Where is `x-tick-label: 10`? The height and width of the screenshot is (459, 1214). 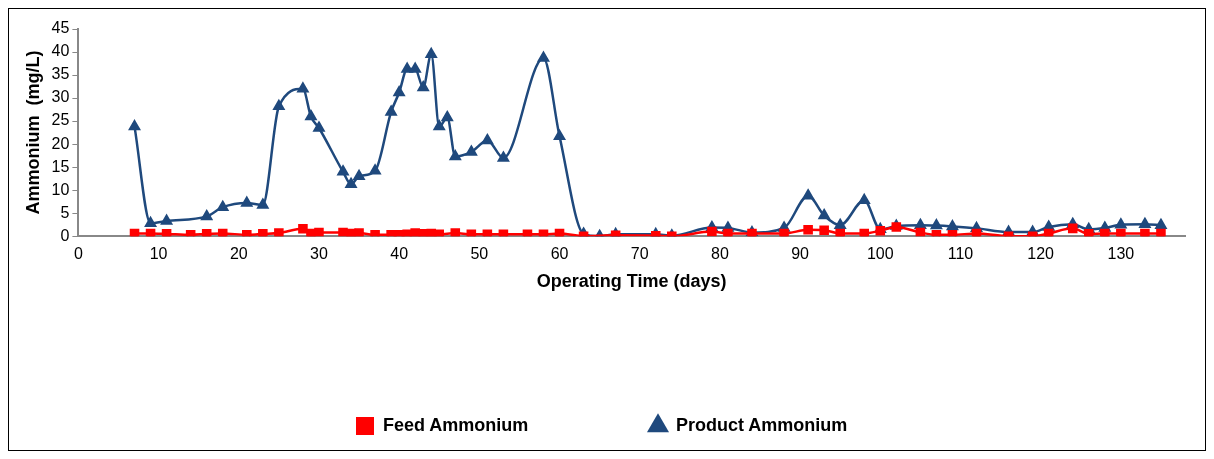 x-tick-label: 10 is located at coordinates (158, 254).